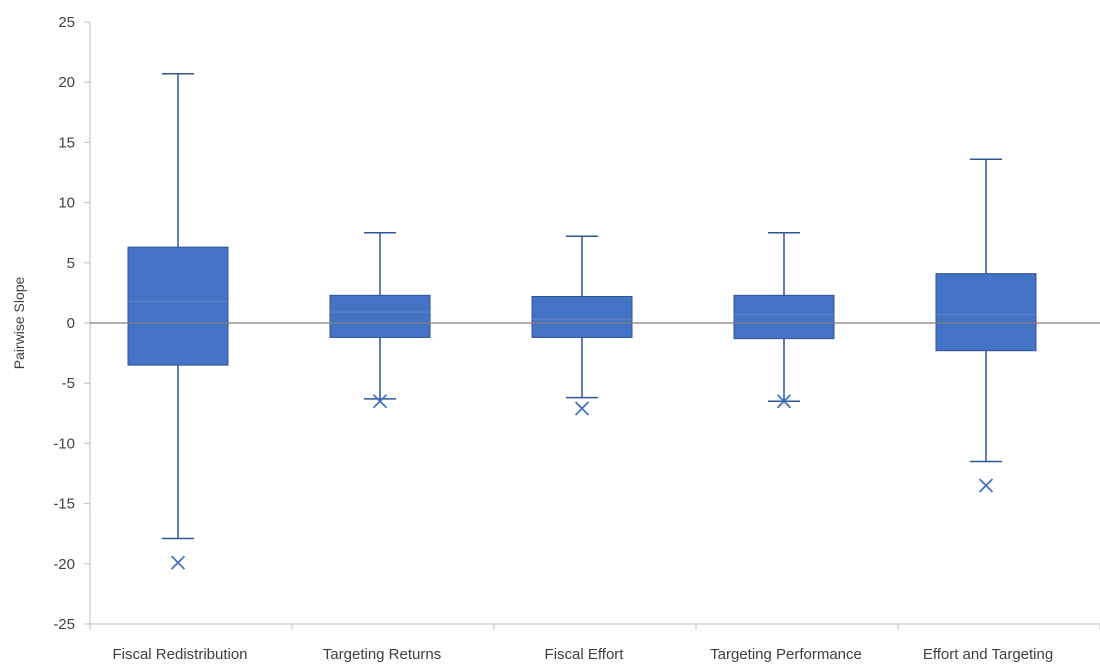 This screenshot has width=1100, height=665. What do you see at coordinates (64, 624) in the screenshot?
I see `y-tick-label: -25` at bounding box center [64, 624].